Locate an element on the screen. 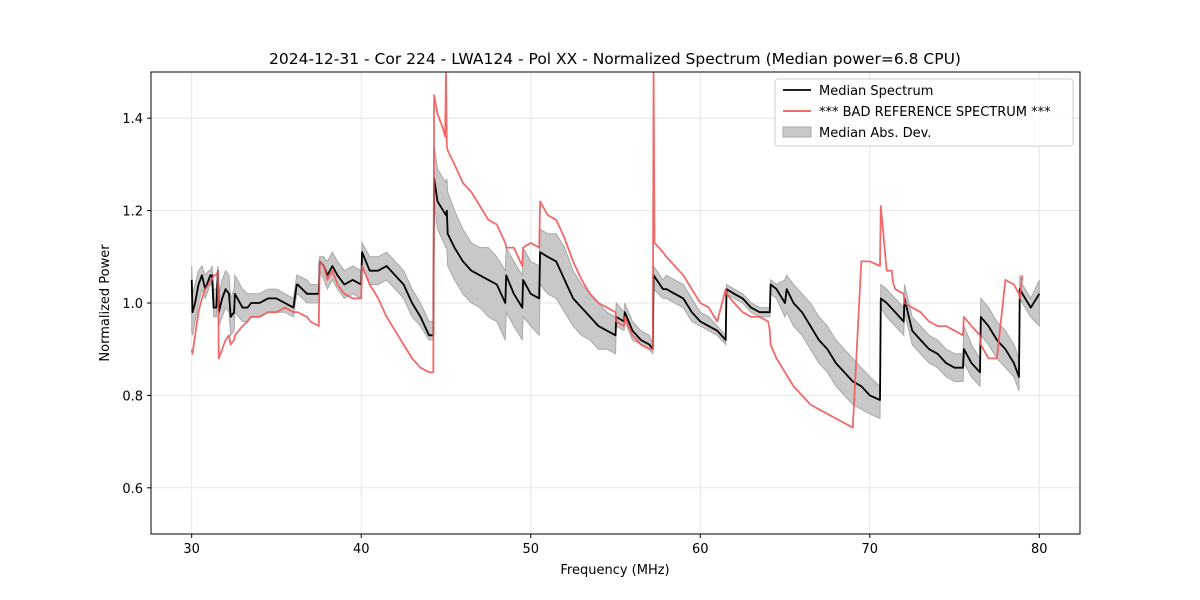 The height and width of the screenshot is (600, 1200). x-tick-label: 70 is located at coordinates (870, 549).